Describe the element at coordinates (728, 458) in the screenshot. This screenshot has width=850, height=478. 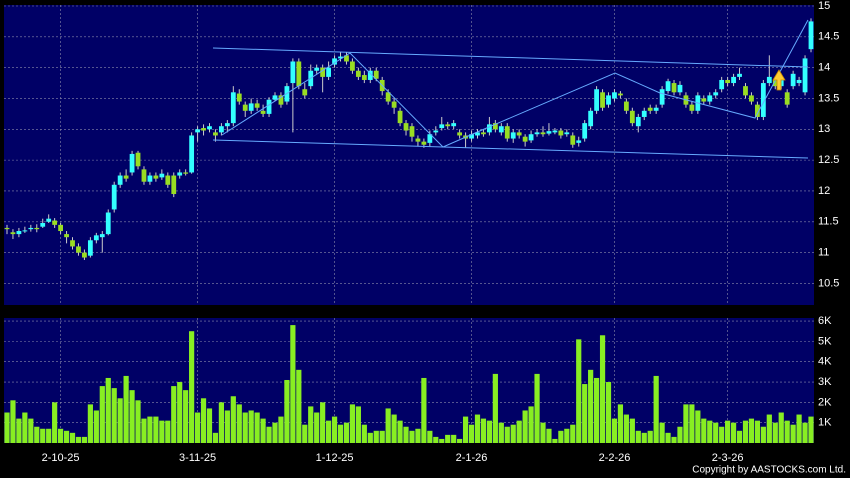
I see `x-tick-label: 2-3-26` at that location.